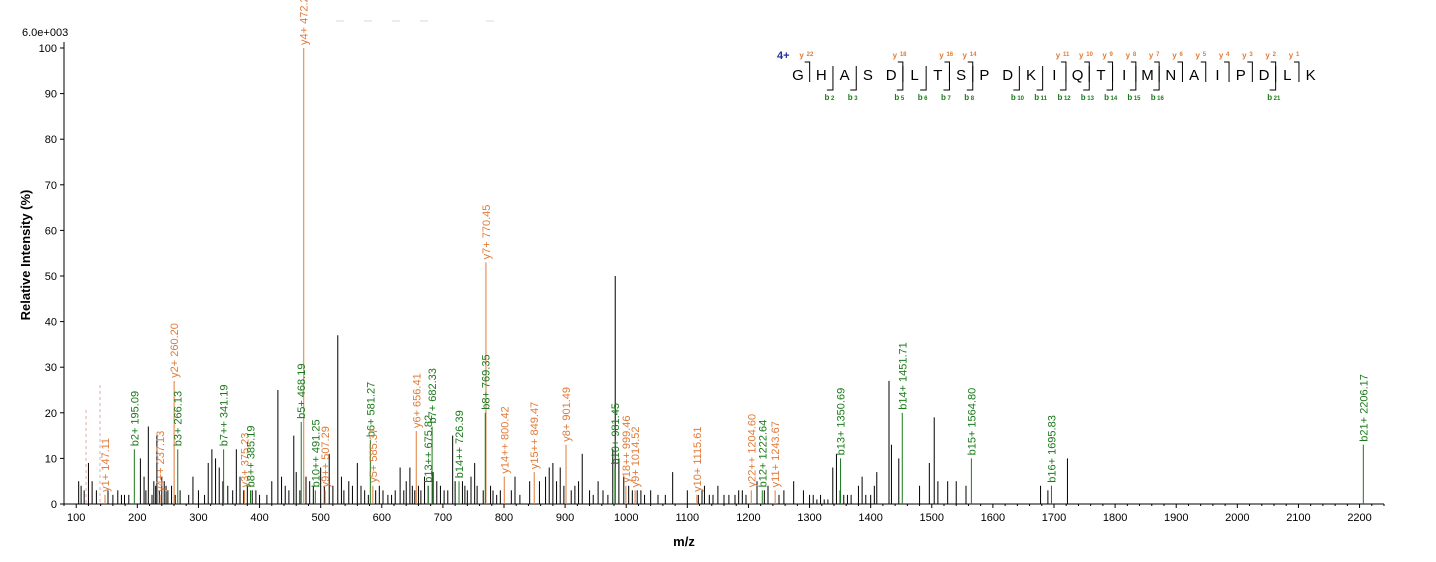 This screenshot has width=1436, height=562. Describe the element at coordinates (106, 465) in the screenshot. I see `peak-label: y1+ 147.11` at that location.